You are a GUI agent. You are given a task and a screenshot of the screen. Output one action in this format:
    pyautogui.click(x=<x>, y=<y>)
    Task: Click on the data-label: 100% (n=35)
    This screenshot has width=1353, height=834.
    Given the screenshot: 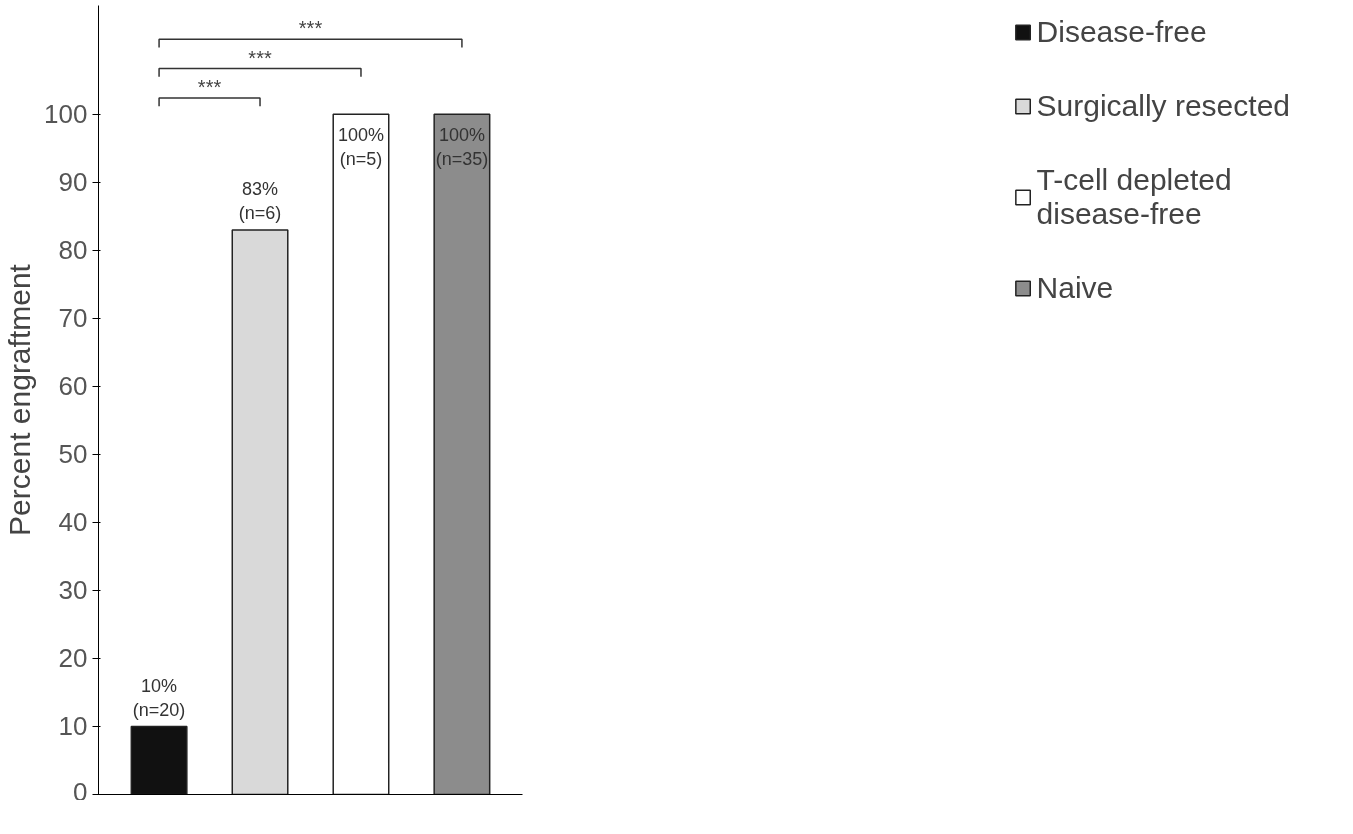 What is the action you would take?
    pyautogui.click(x=462, y=146)
    